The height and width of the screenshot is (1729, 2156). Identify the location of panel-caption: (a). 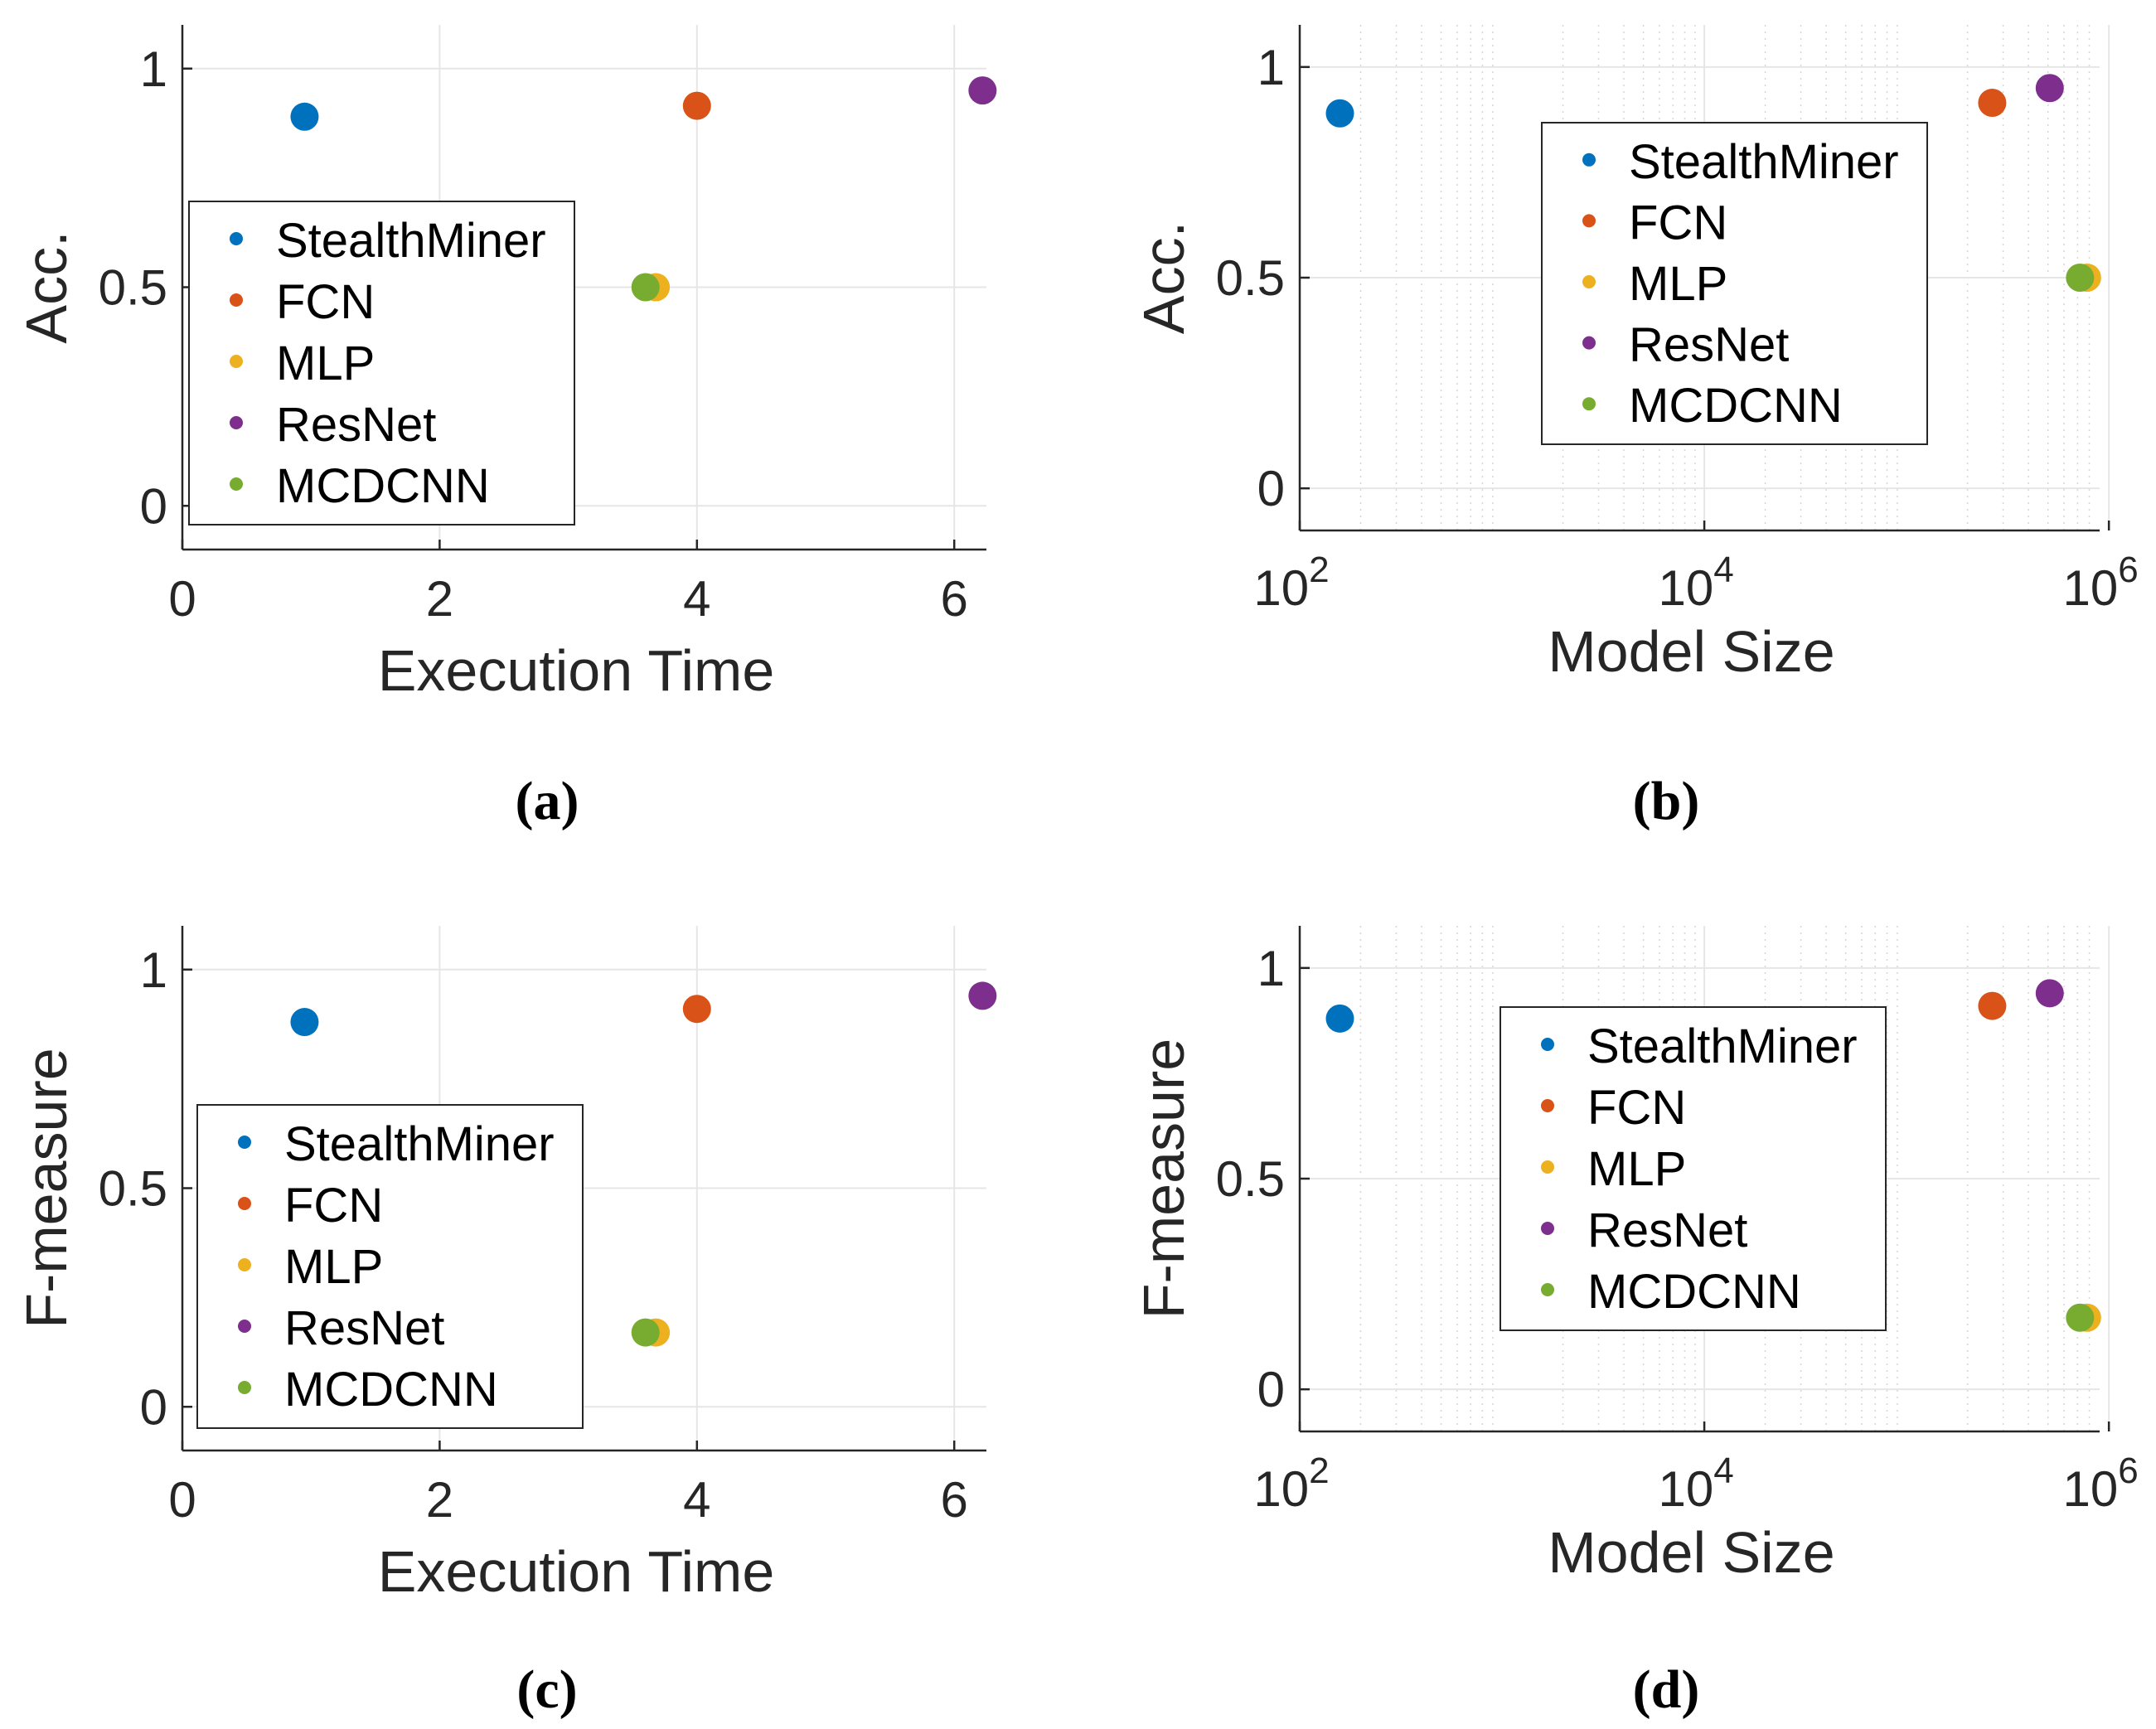
(547, 801).